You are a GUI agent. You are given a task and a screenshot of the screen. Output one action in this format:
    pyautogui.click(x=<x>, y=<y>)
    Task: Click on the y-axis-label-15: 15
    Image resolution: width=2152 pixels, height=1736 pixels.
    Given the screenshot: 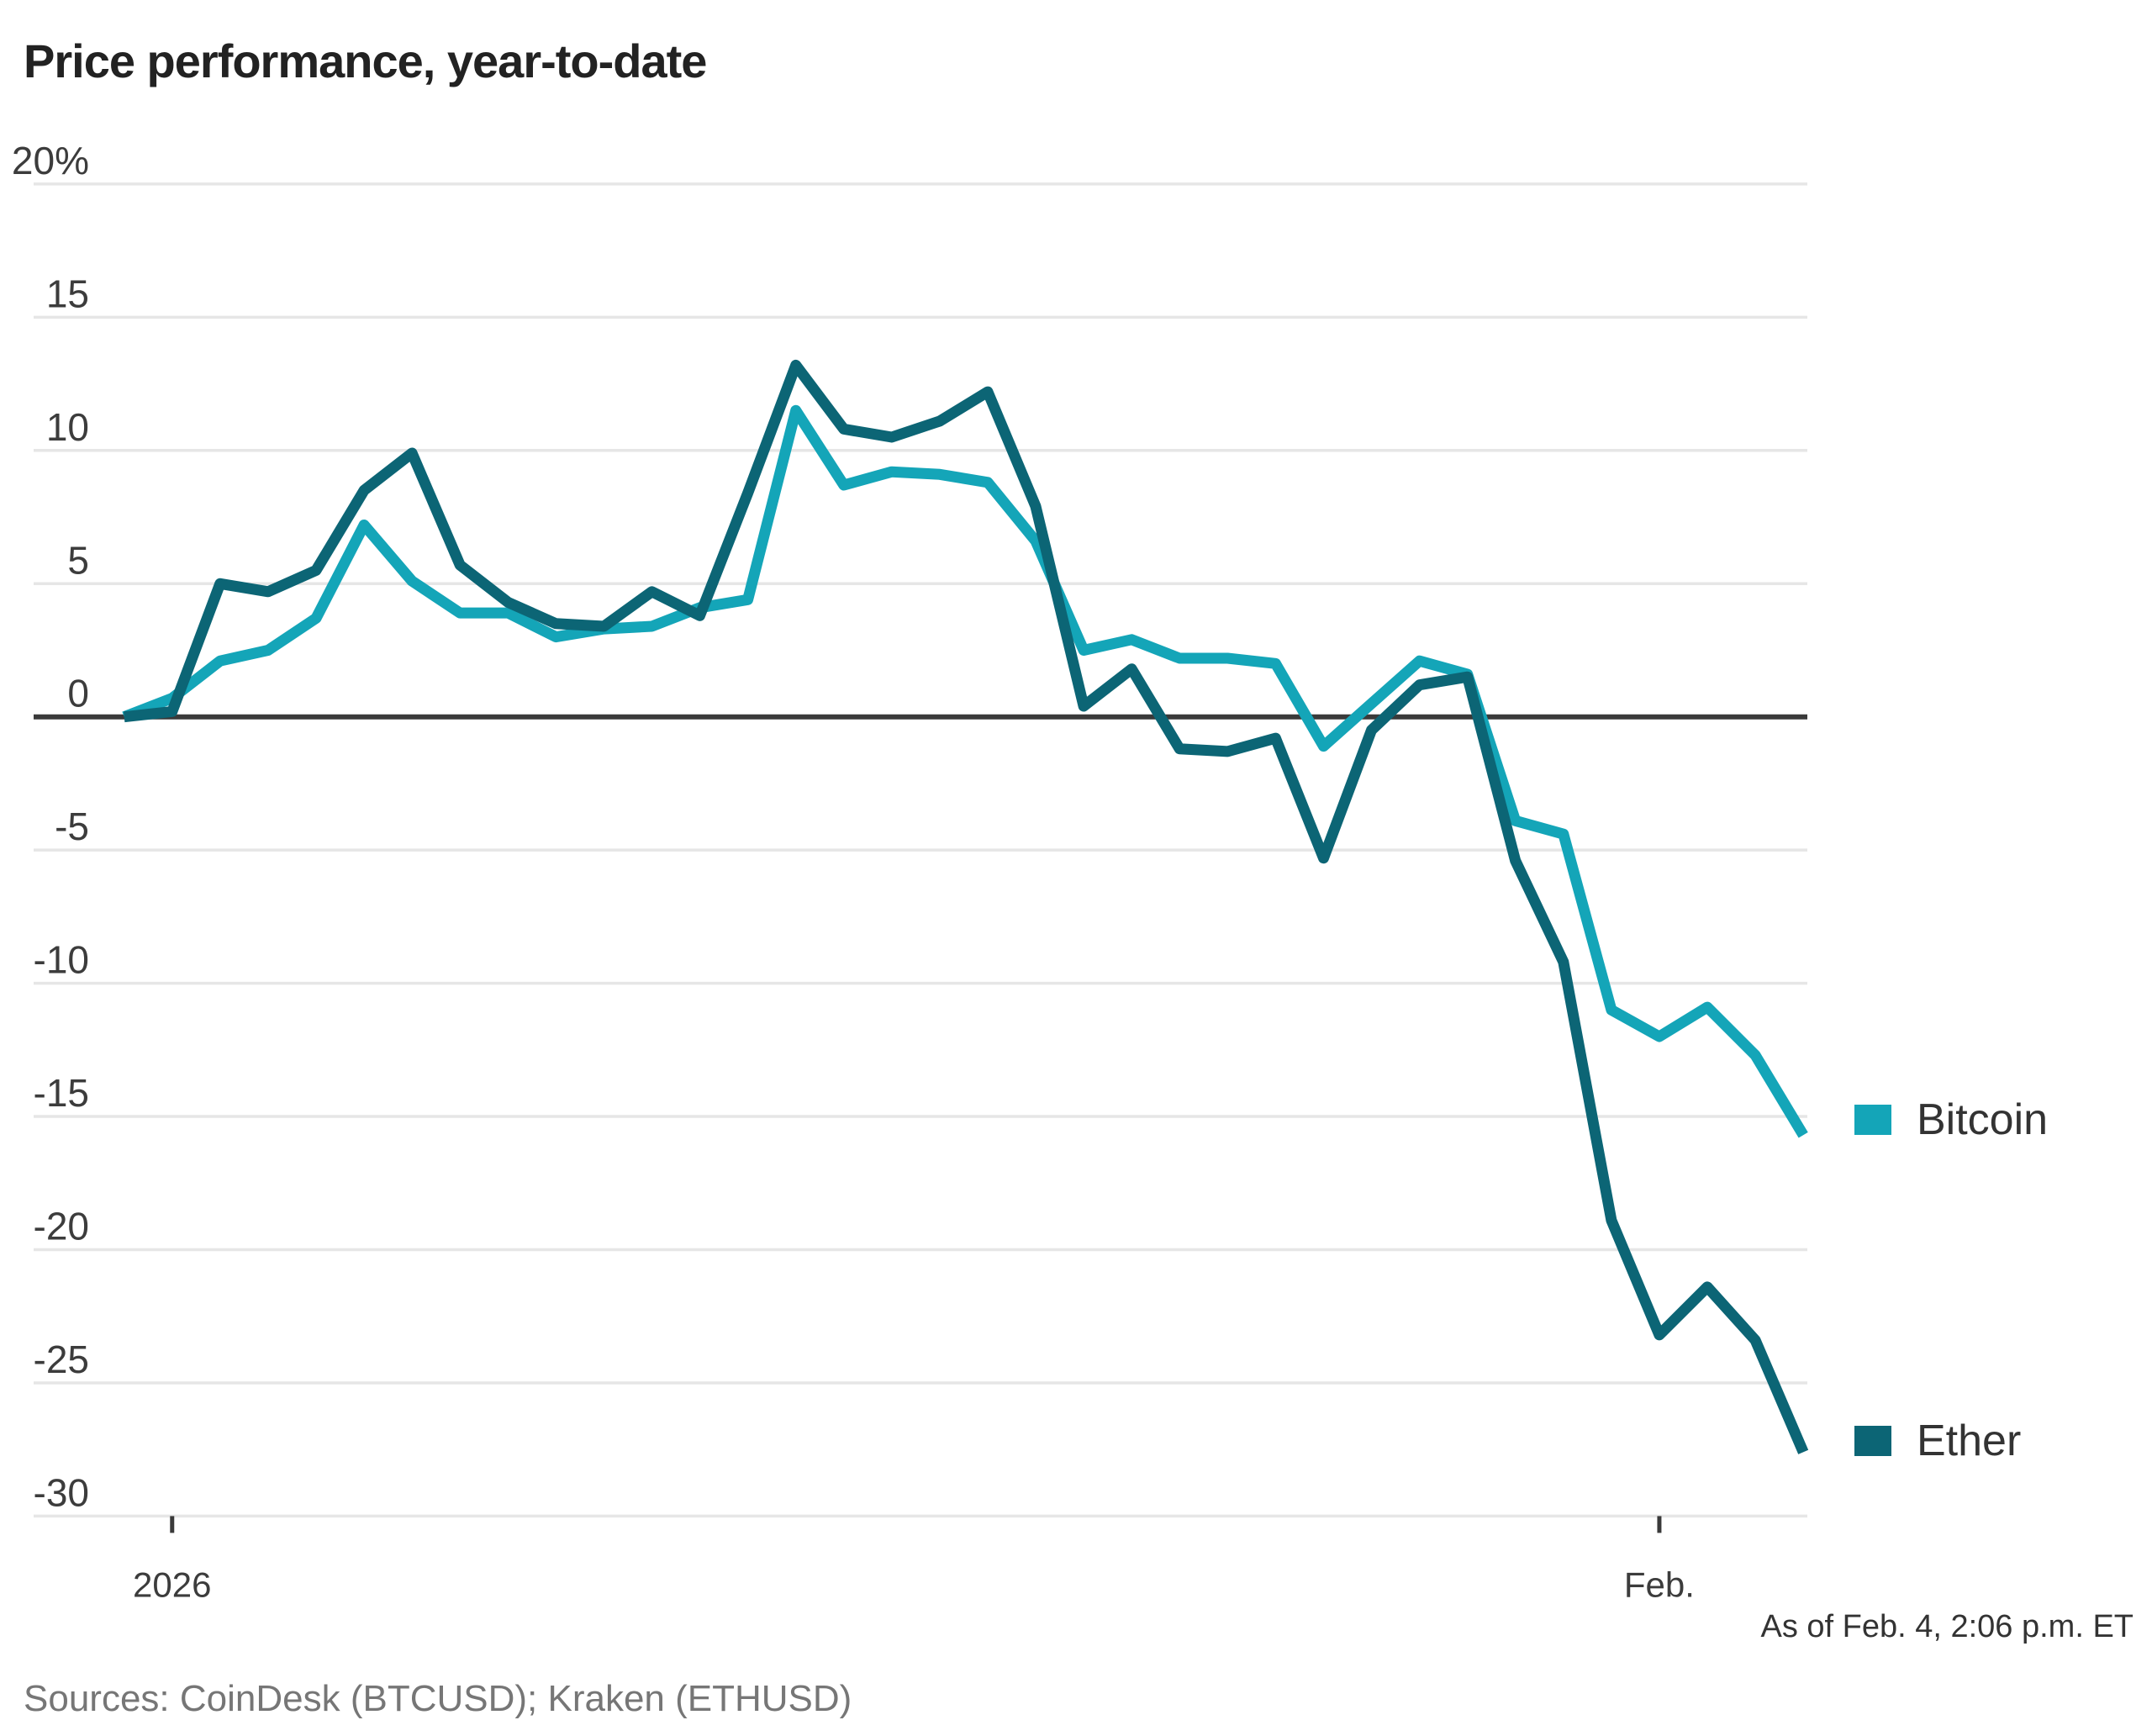 What is the action you would take?
    pyautogui.click(x=67, y=293)
    